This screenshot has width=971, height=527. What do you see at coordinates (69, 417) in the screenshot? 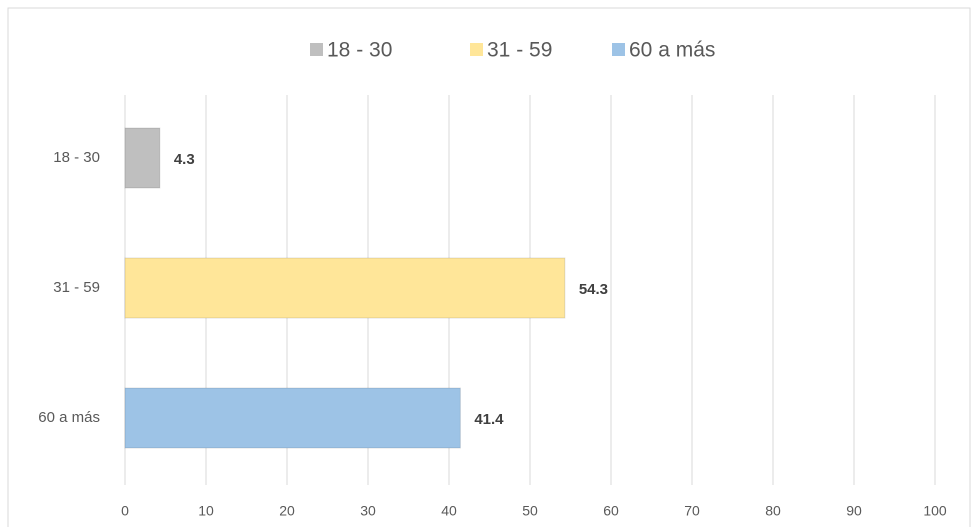
I see `y-tick-label: 60 a más` at bounding box center [69, 417].